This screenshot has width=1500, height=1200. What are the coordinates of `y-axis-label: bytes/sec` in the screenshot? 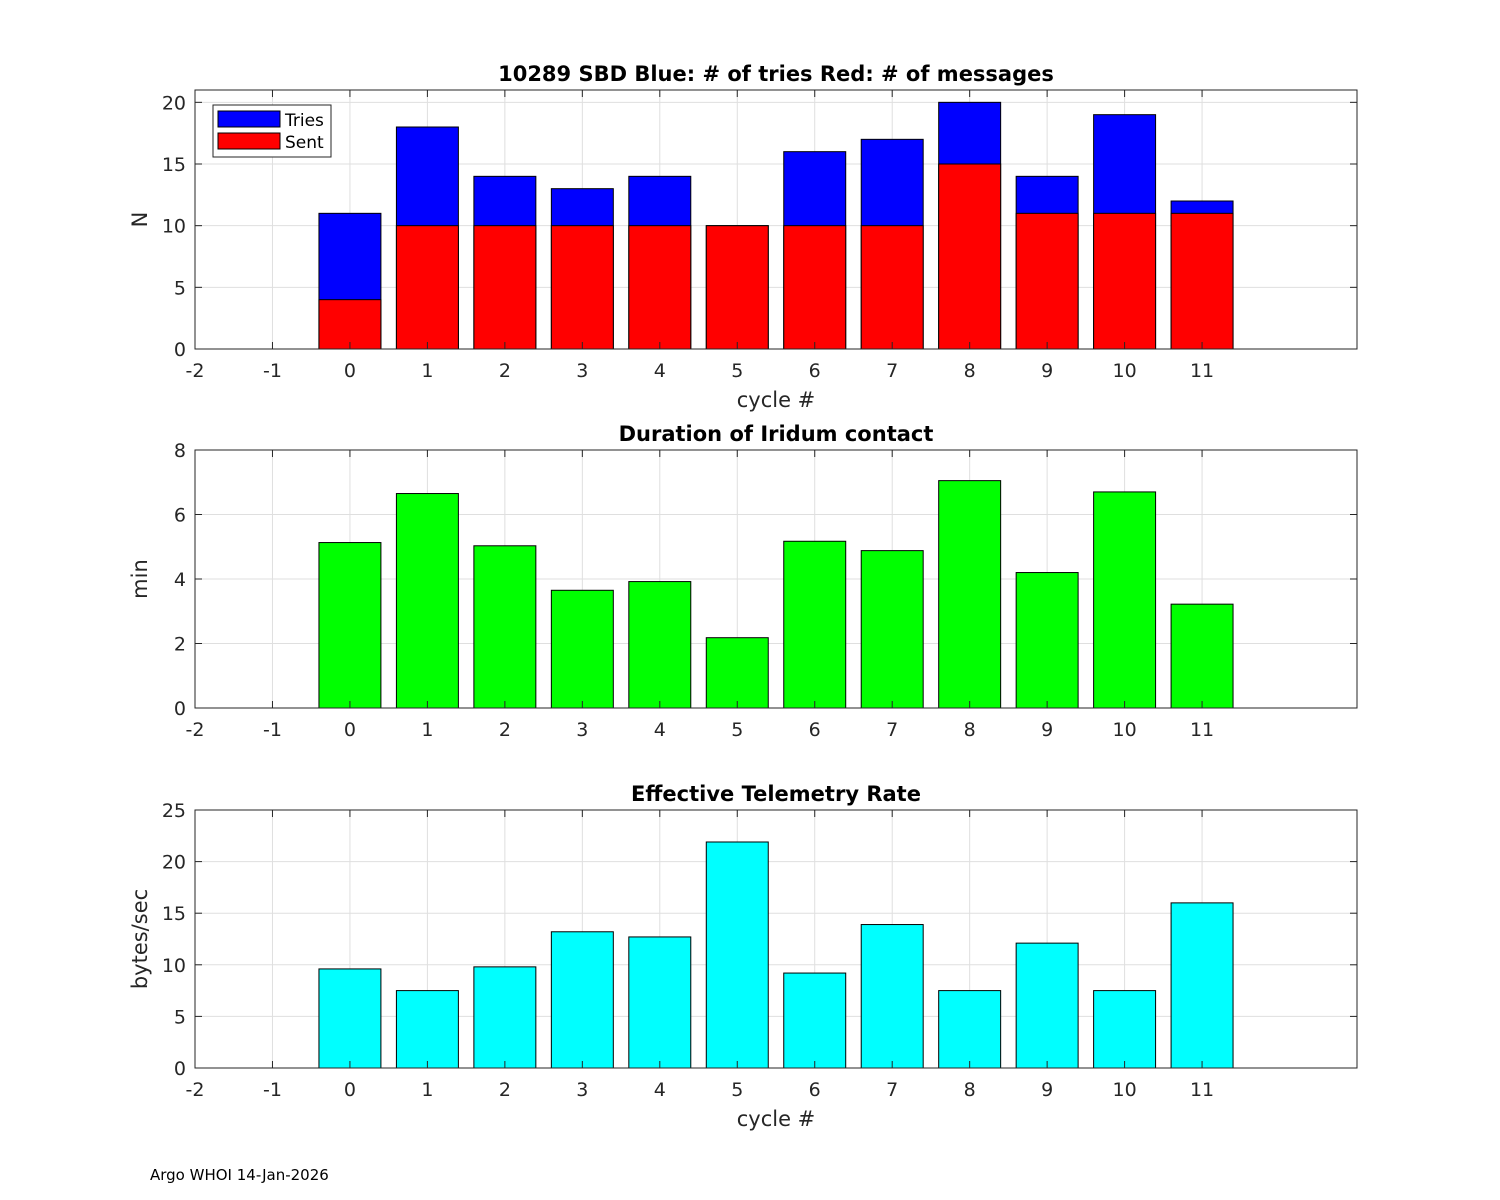 It's located at (140, 939).